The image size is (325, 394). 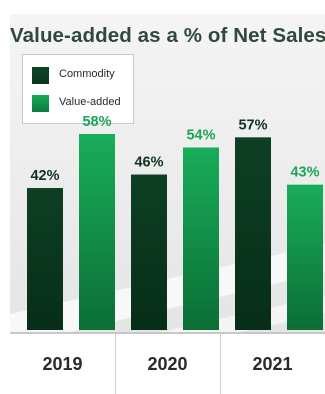 What do you see at coordinates (96, 122) in the screenshot?
I see `data-label-value-added-2019: 58%` at bounding box center [96, 122].